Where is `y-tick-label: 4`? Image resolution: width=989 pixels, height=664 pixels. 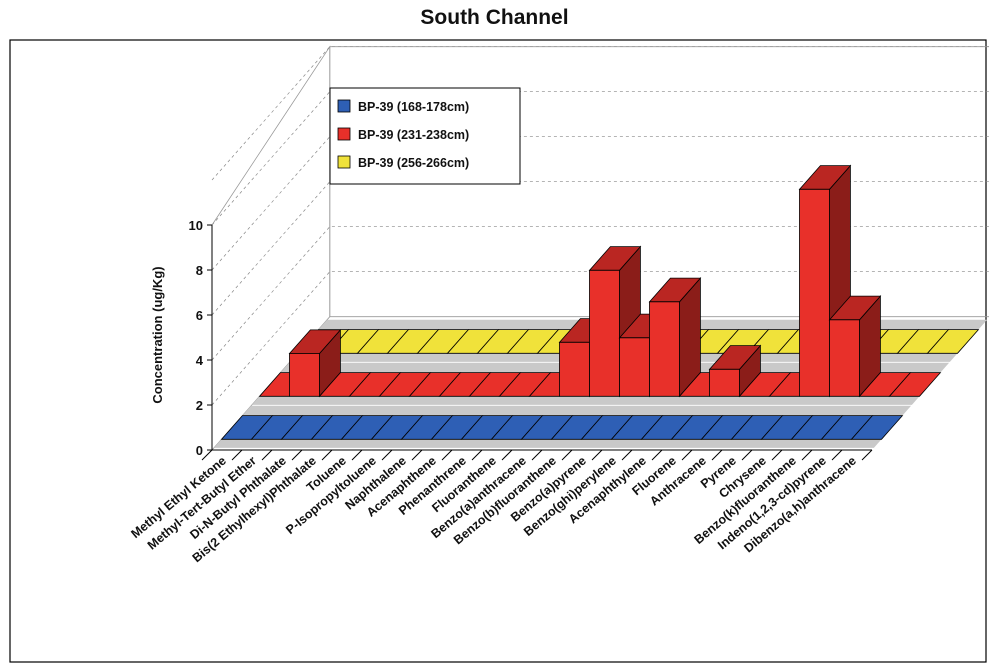 y-tick-label: 4 is located at coordinates (200, 360).